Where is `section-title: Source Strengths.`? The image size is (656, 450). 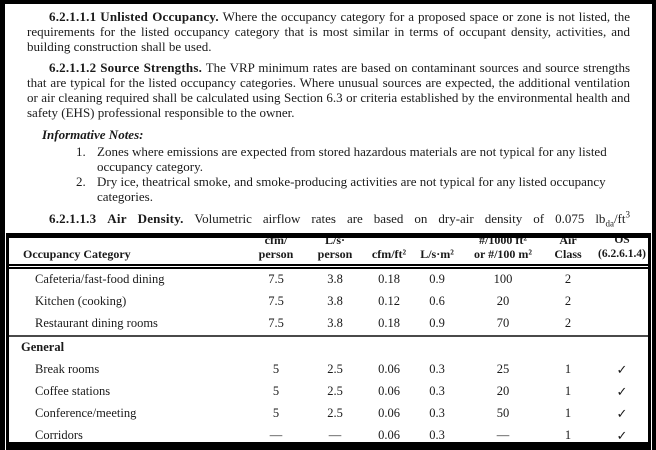 section-title: Source Strengths. is located at coordinates (151, 67).